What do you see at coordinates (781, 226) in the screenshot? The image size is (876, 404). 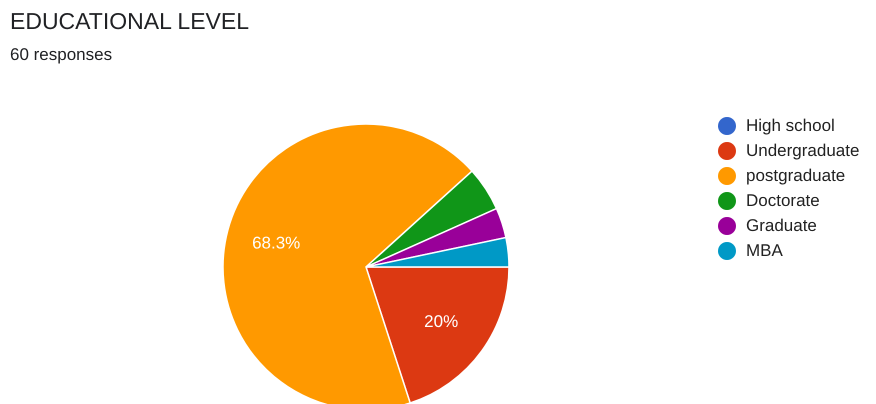 I see `legend-label: Graduate` at bounding box center [781, 226].